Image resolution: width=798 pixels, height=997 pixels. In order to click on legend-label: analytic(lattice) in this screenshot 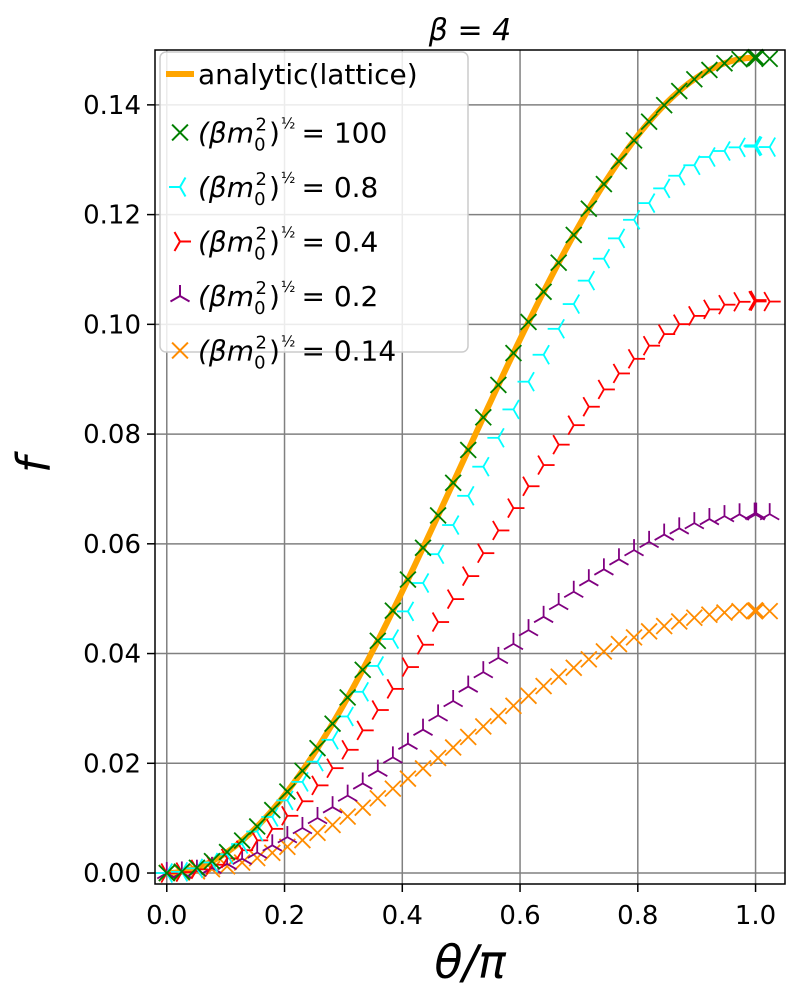, I will do `click(308, 74)`.